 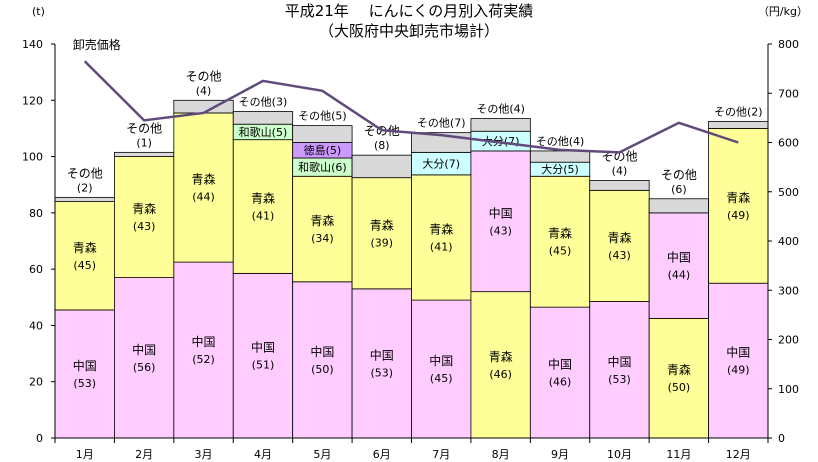 What do you see at coordinates (619, 454) in the screenshot?
I see `x-tick-label: 10月` at bounding box center [619, 454].